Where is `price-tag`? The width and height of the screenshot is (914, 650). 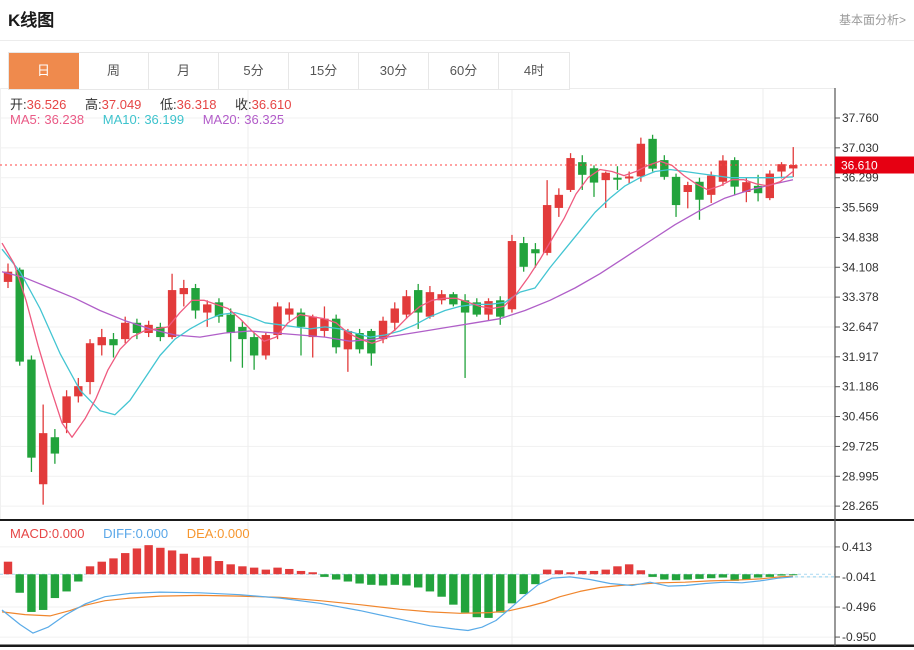
price-tag is located at coordinates (874, 165).